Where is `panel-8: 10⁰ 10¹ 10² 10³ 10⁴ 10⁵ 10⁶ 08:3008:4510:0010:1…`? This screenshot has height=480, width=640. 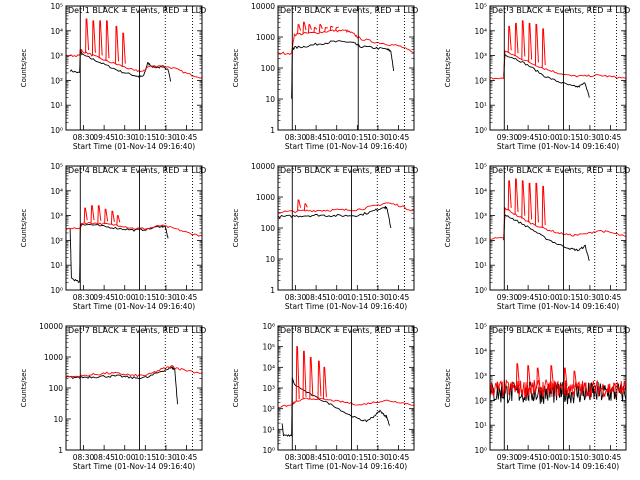
panel-8: 10⁰ 10¹ 10² 10³ 10⁴ 10⁵ 10⁶ 08:3008:4510:0010:1… is located at coordinates (325, 396).